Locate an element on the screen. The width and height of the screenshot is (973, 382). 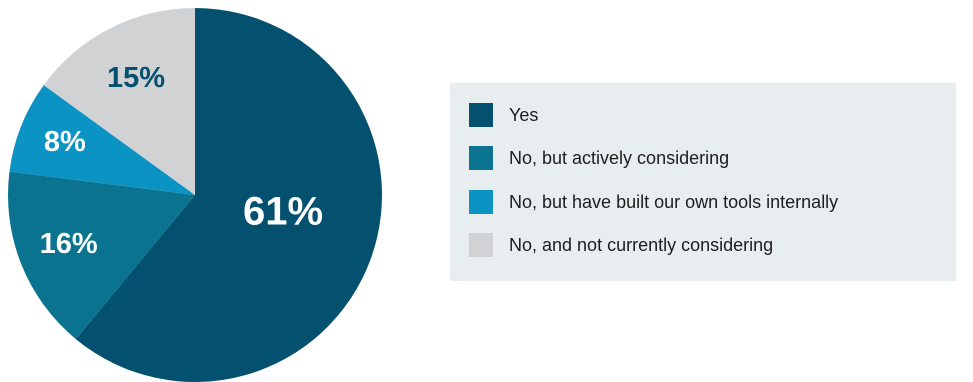
data-label-actively-considering: 16% is located at coordinates (69, 244).